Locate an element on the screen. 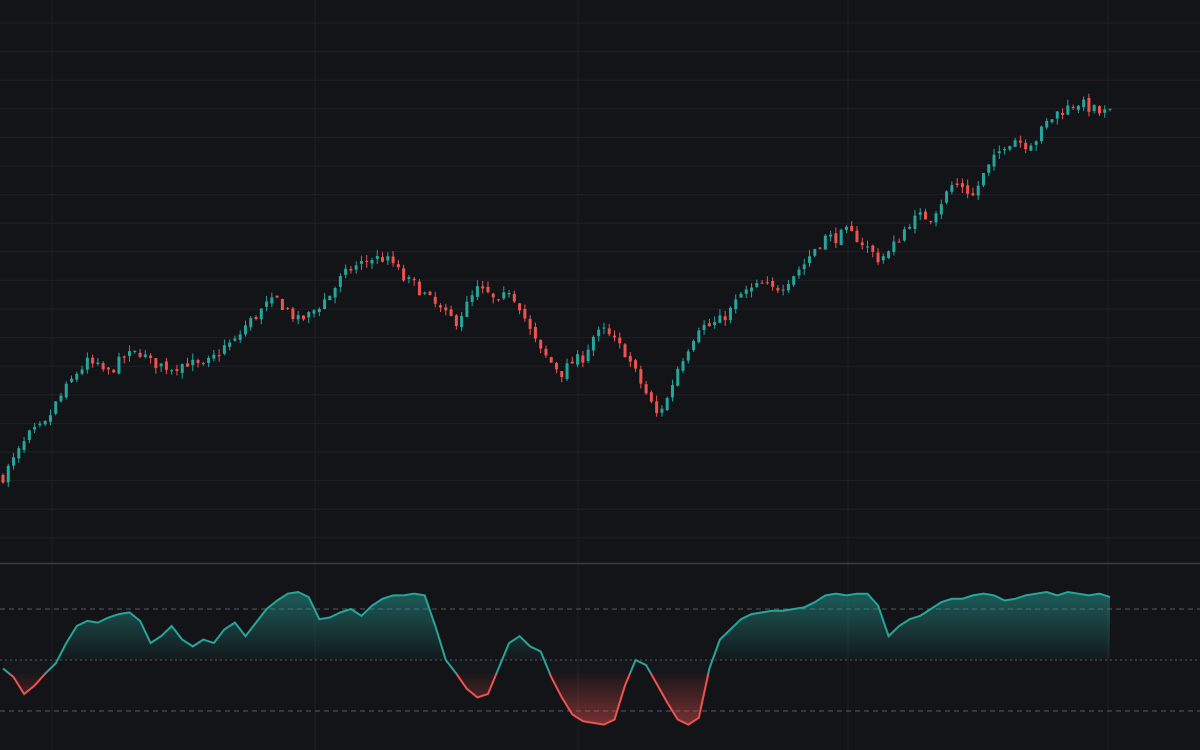  oscillator-area-above is located at coordinates (556, 632).